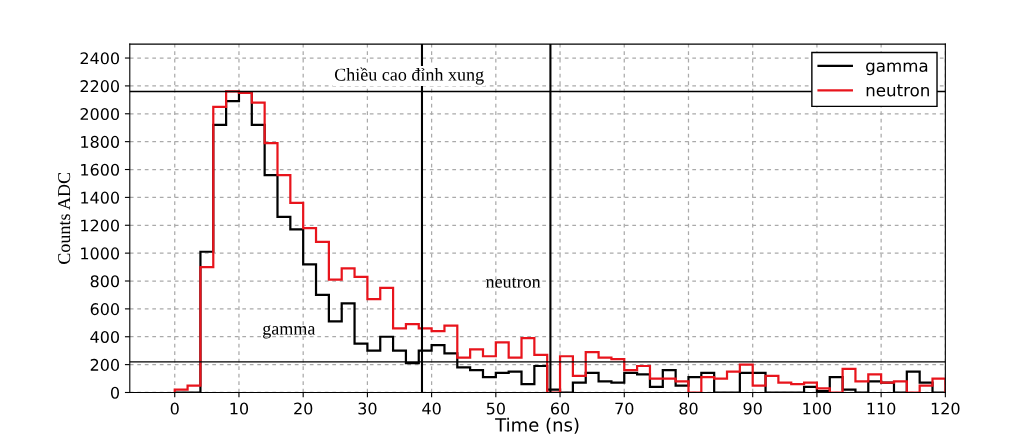 Image resolution: width=1022 pixels, height=441 pixels. Describe the element at coordinates (105, 281) in the screenshot. I see `y-tick-label: 800` at that location.